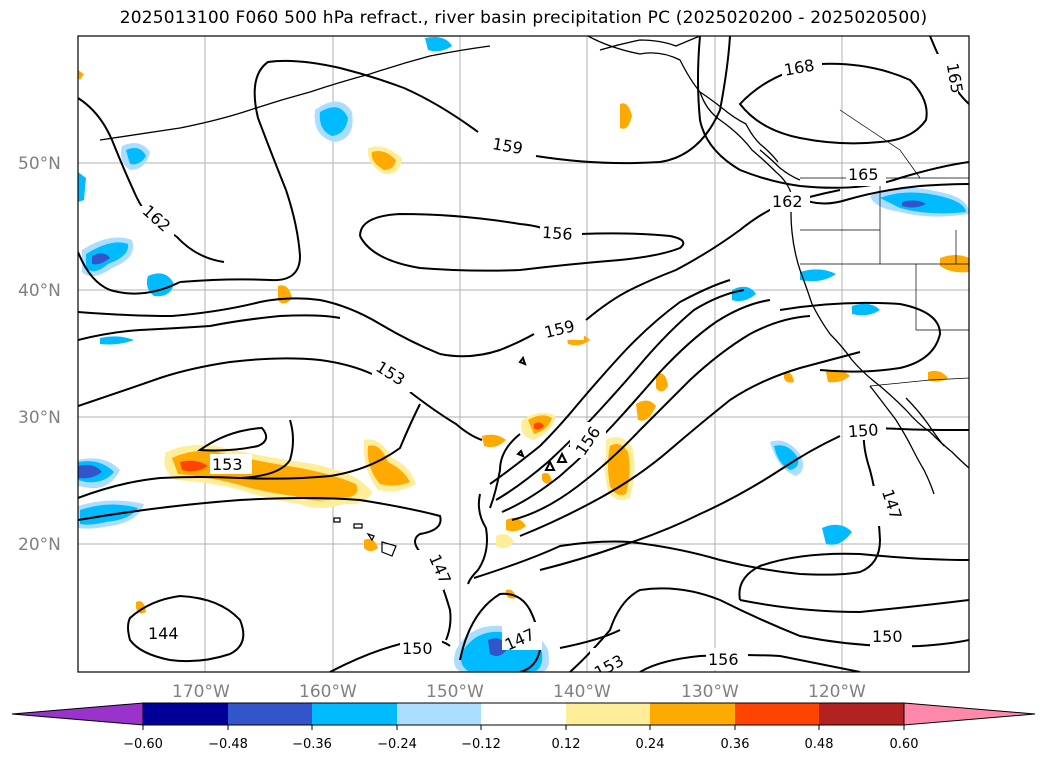 This screenshot has width=1047, height=765. I want to click on colorbar-tick: 0.24, so click(650, 744).